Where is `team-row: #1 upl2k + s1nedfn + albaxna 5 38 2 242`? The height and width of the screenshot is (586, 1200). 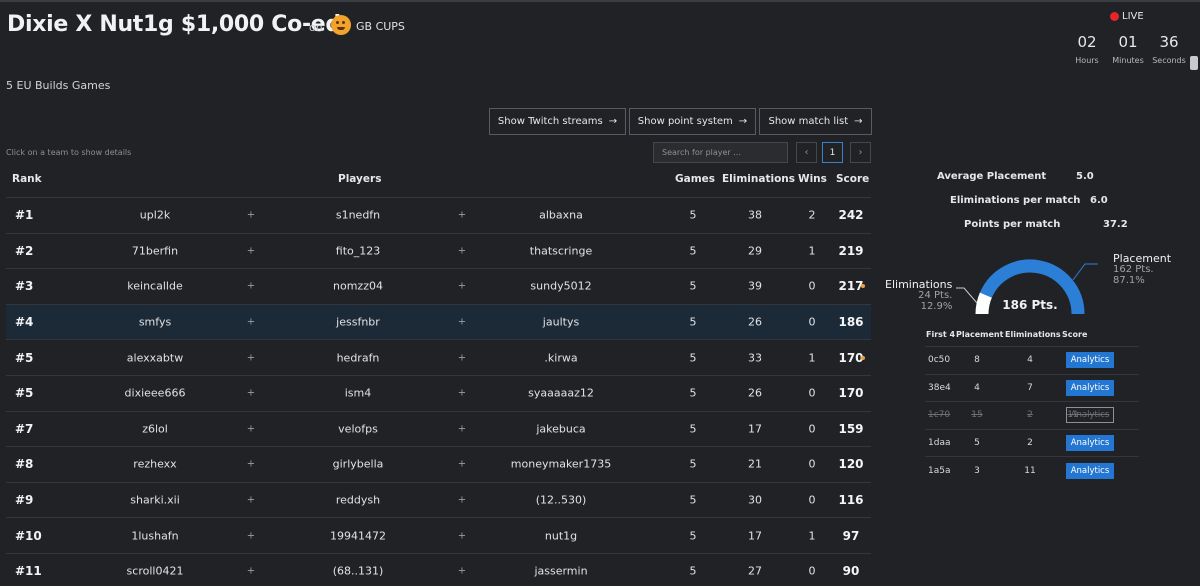 team-row: #1 upl2k + s1nedfn + albaxna 5 38 2 242 is located at coordinates (438, 215).